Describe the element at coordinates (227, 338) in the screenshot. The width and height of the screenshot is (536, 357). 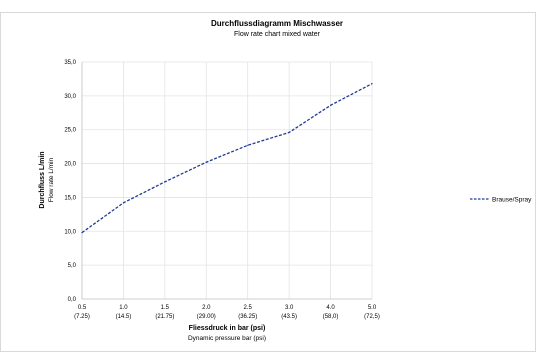
I see `x-axis-subtitle: Dynamic pressure bar (psi)` at that location.